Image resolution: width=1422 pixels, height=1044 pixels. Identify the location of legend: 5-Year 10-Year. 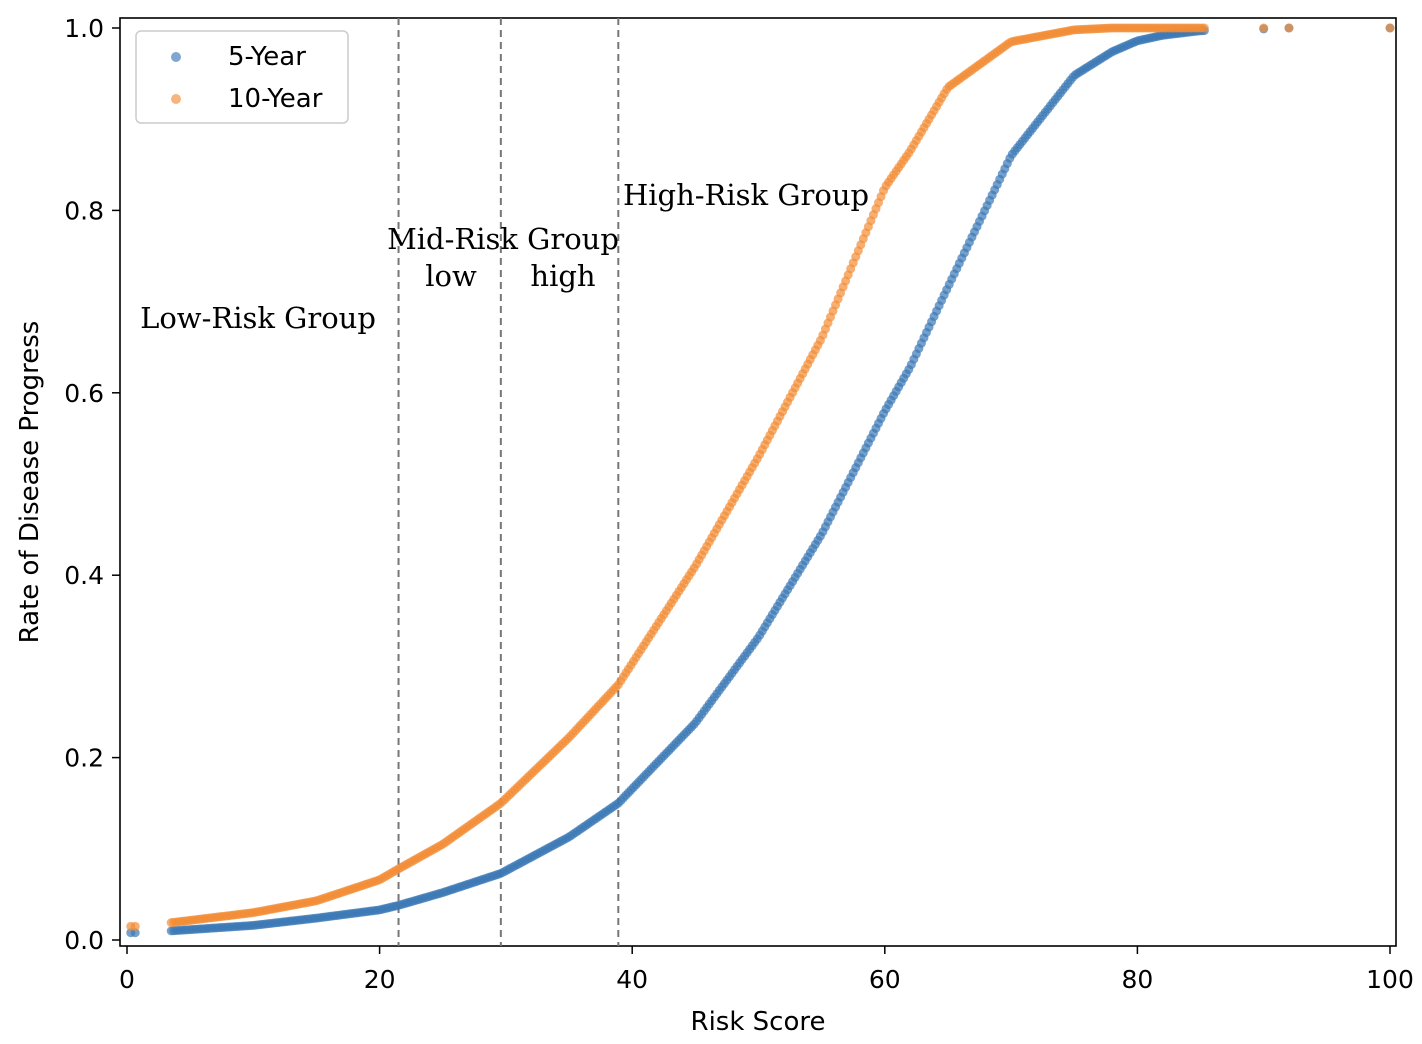
(242, 77).